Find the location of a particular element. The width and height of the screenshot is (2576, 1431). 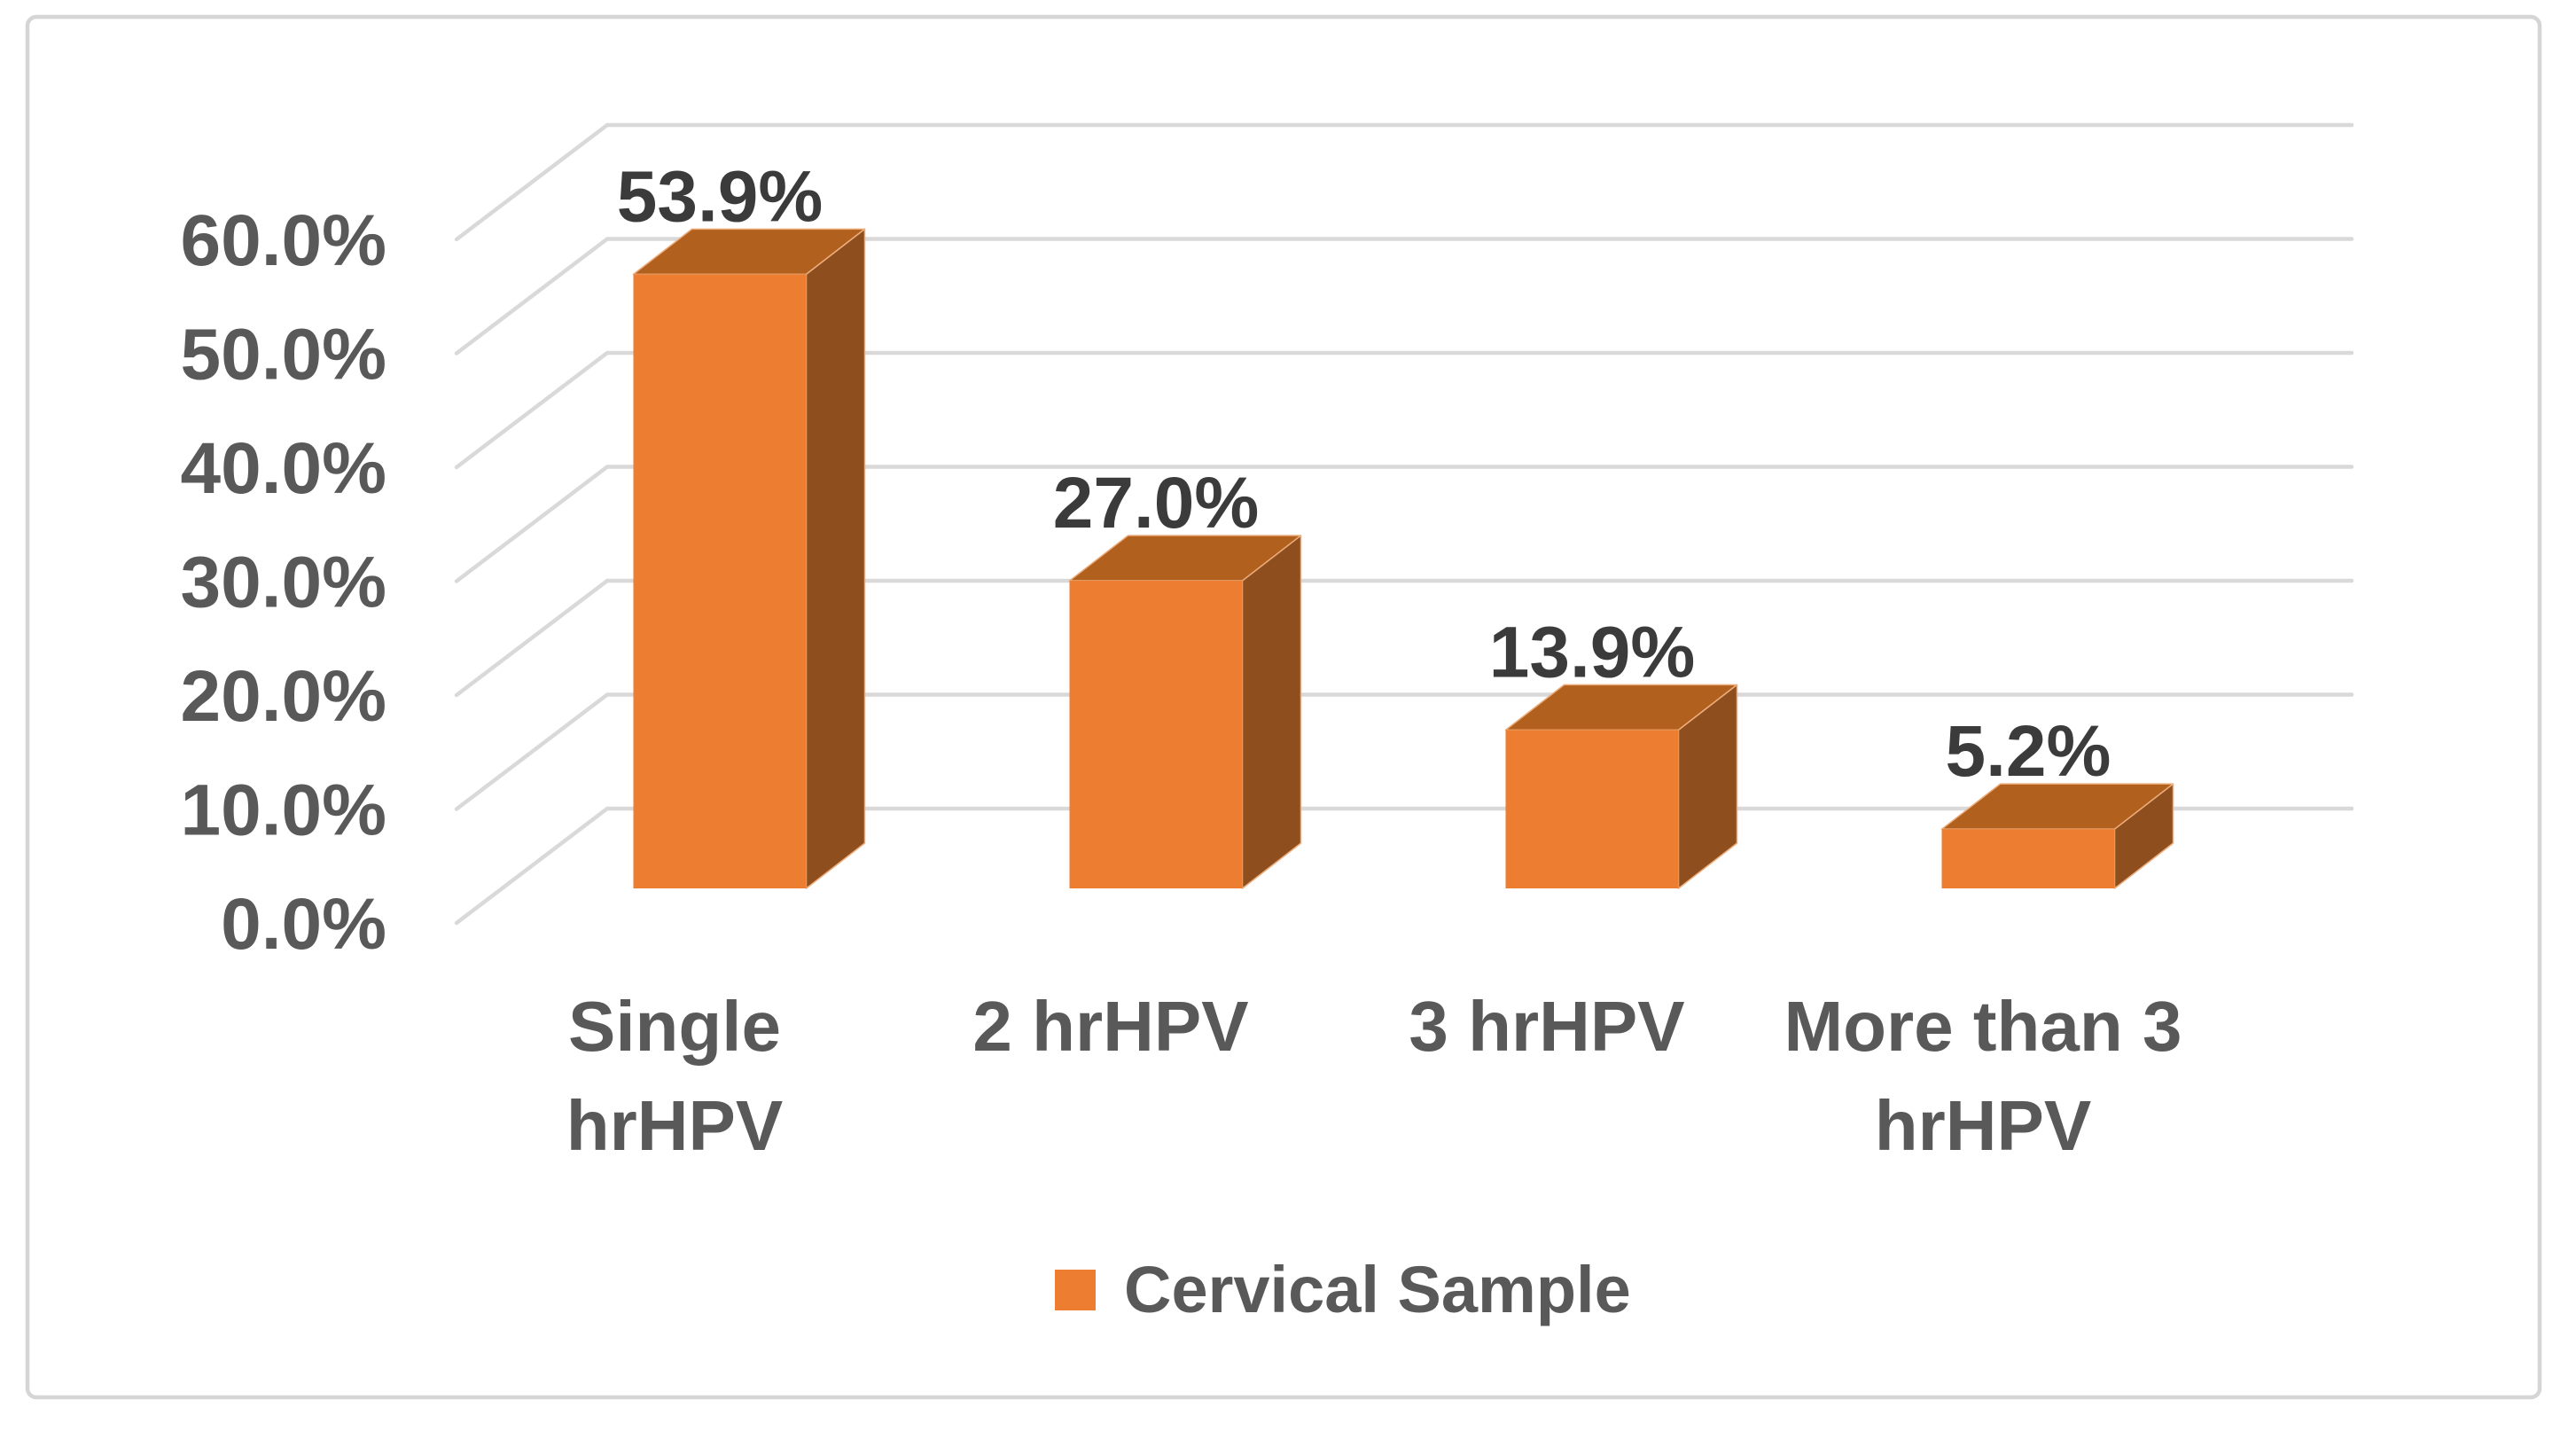

y-tick-label: 10.0% is located at coordinates (283, 810).